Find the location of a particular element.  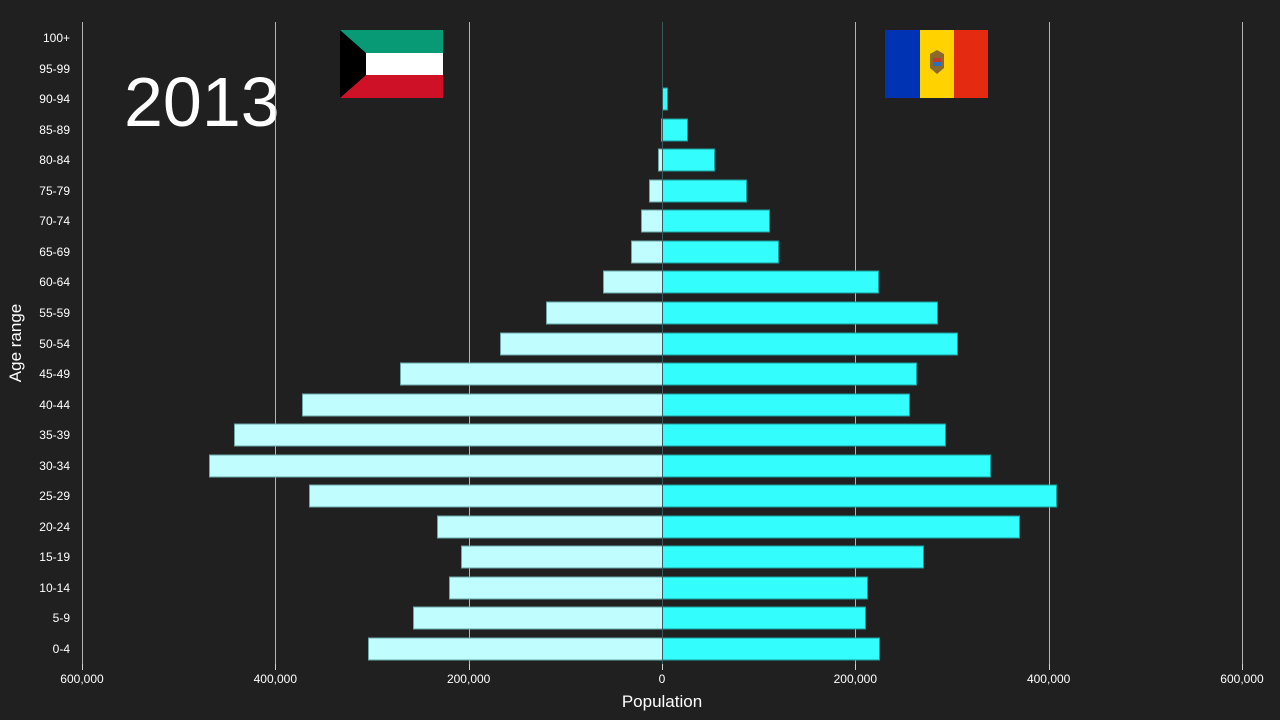

y-tick-label: 55-59 is located at coordinates (54, 312).